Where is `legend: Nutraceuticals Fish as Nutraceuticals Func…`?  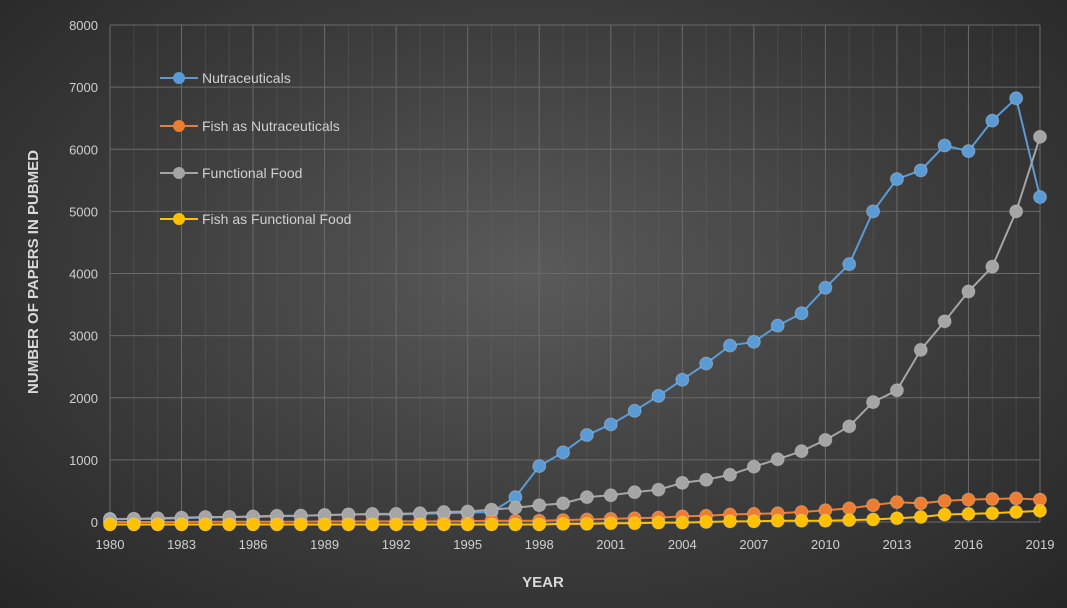
legend: Nutraceuticals Fish as Nutraceuticals Func… is located at coordinates (255, 148).